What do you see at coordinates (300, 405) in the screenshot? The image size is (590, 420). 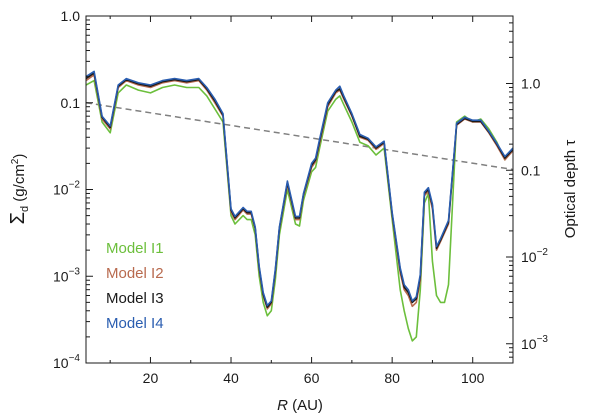 I see `x-axis-title: R (AU)` at bounding box center [300, 405].